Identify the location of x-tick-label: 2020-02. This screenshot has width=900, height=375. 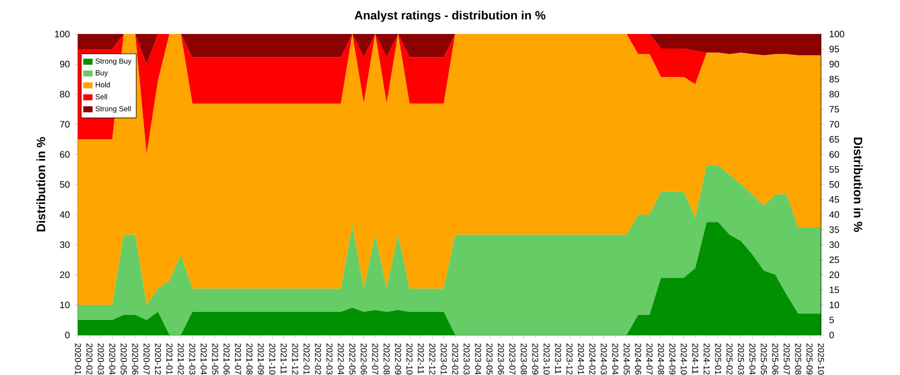
(89, 358).